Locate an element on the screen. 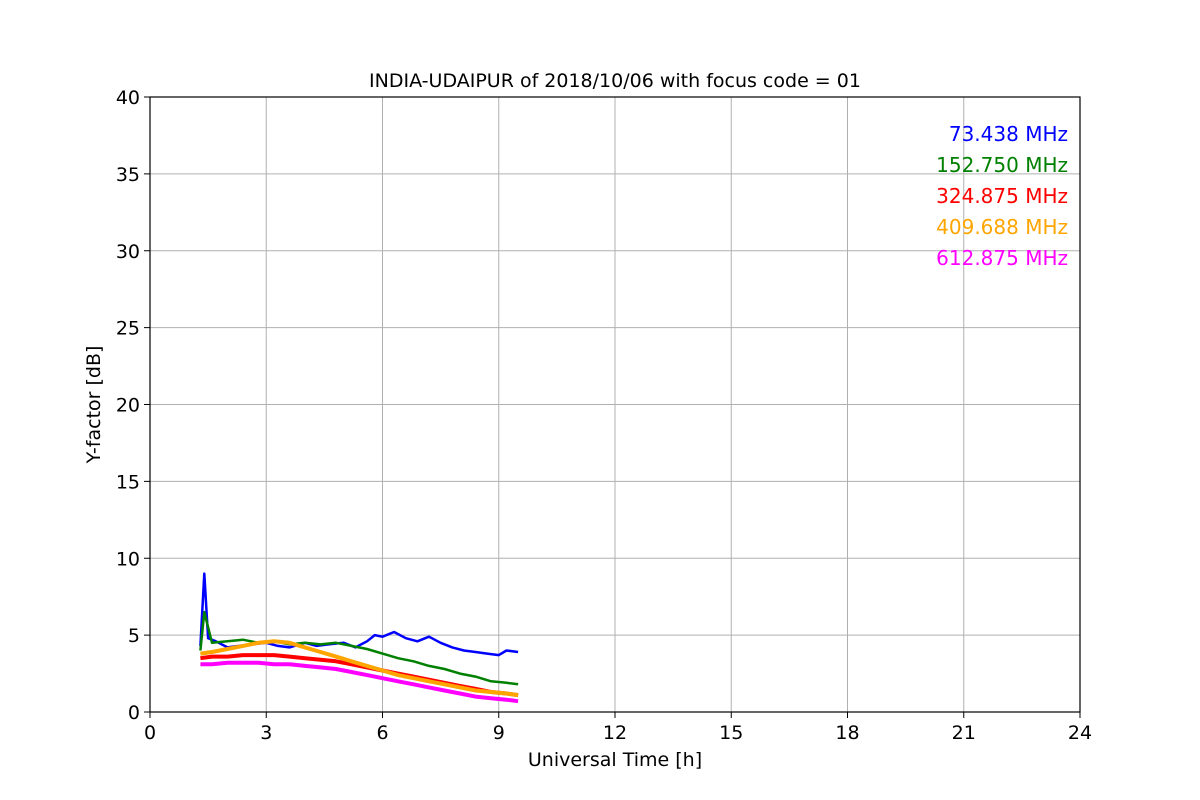  x-tick-label-1: 3 is located at coordinates (266, 733).